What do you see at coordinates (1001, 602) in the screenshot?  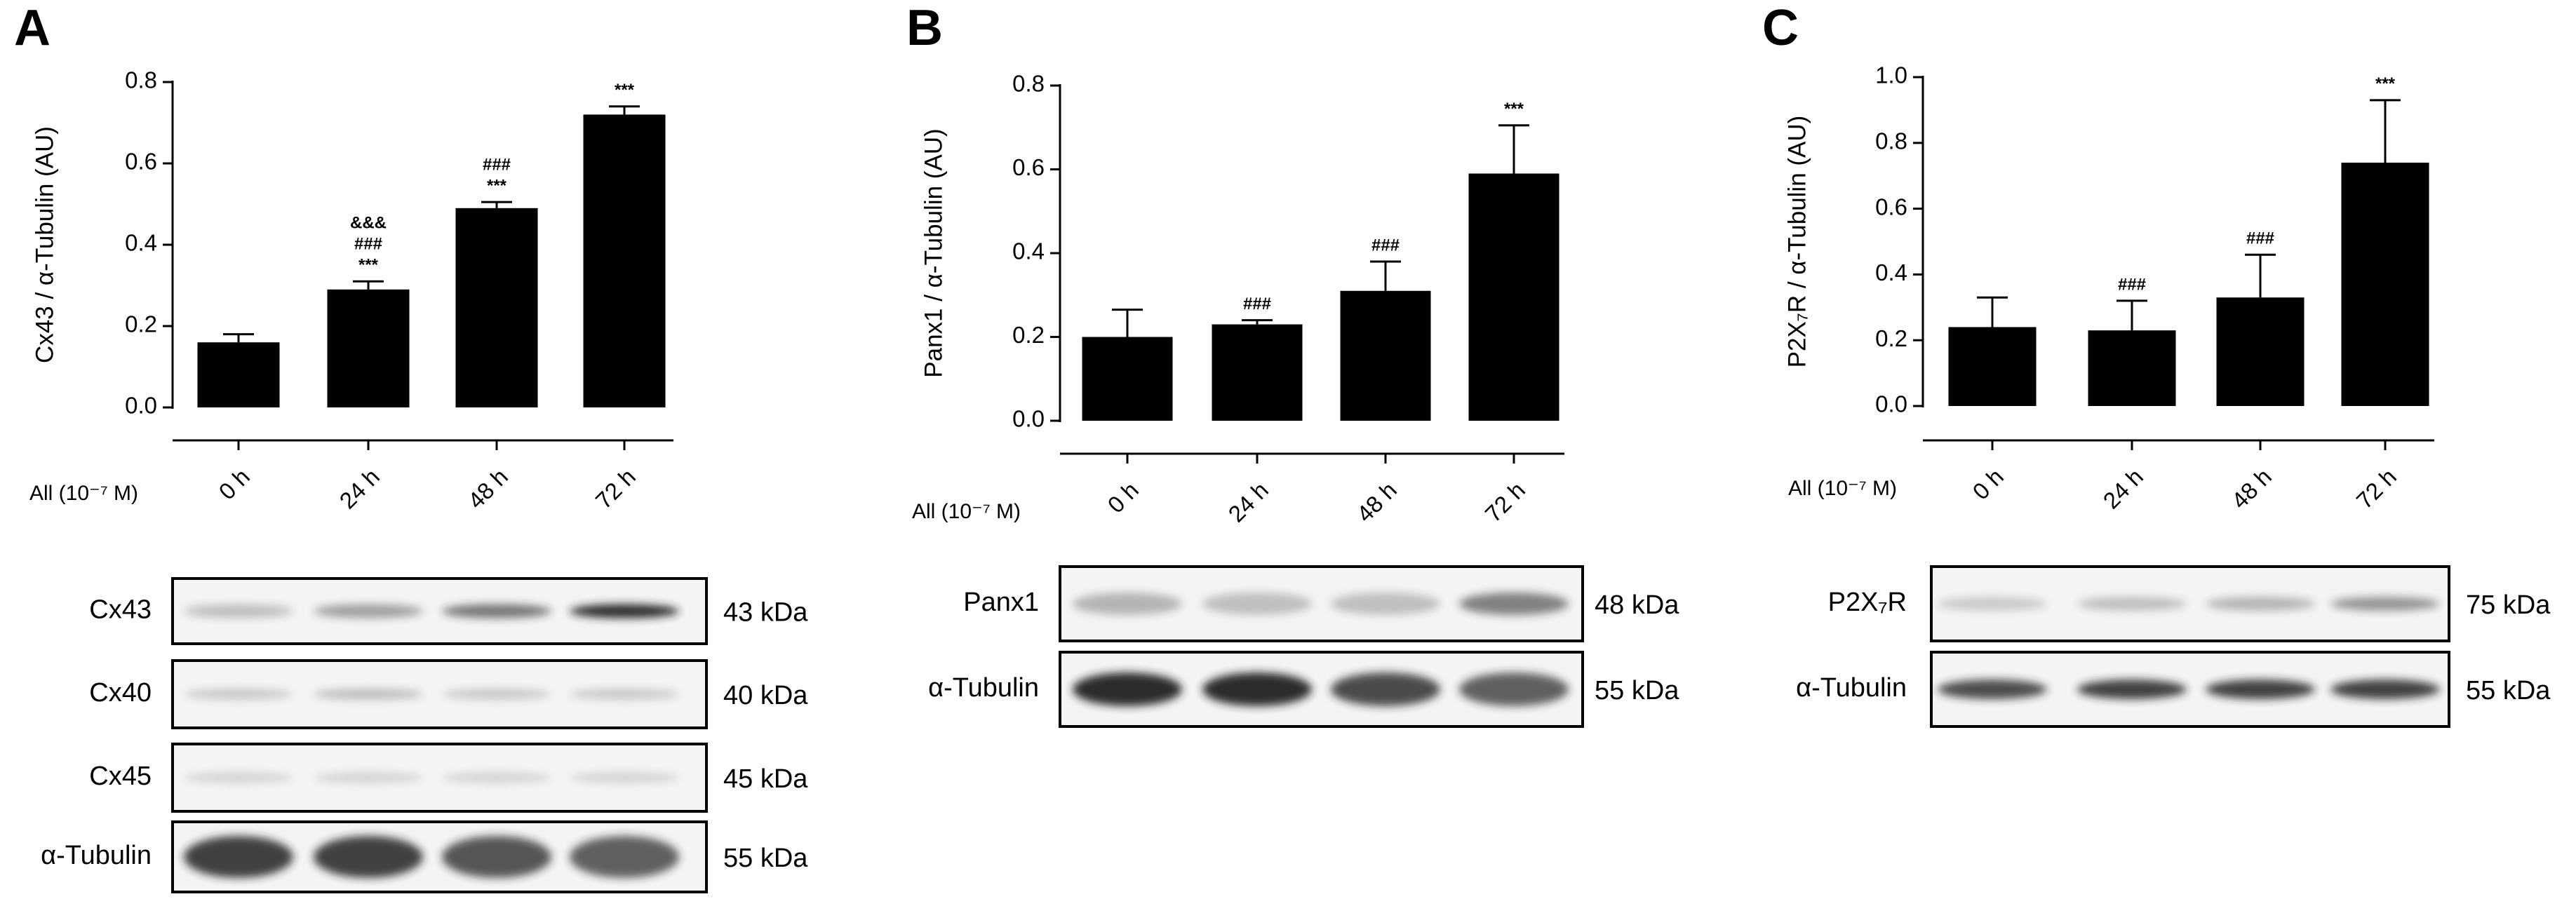 I see `blot-label: Panx1` at bounding box center [1001, 602].